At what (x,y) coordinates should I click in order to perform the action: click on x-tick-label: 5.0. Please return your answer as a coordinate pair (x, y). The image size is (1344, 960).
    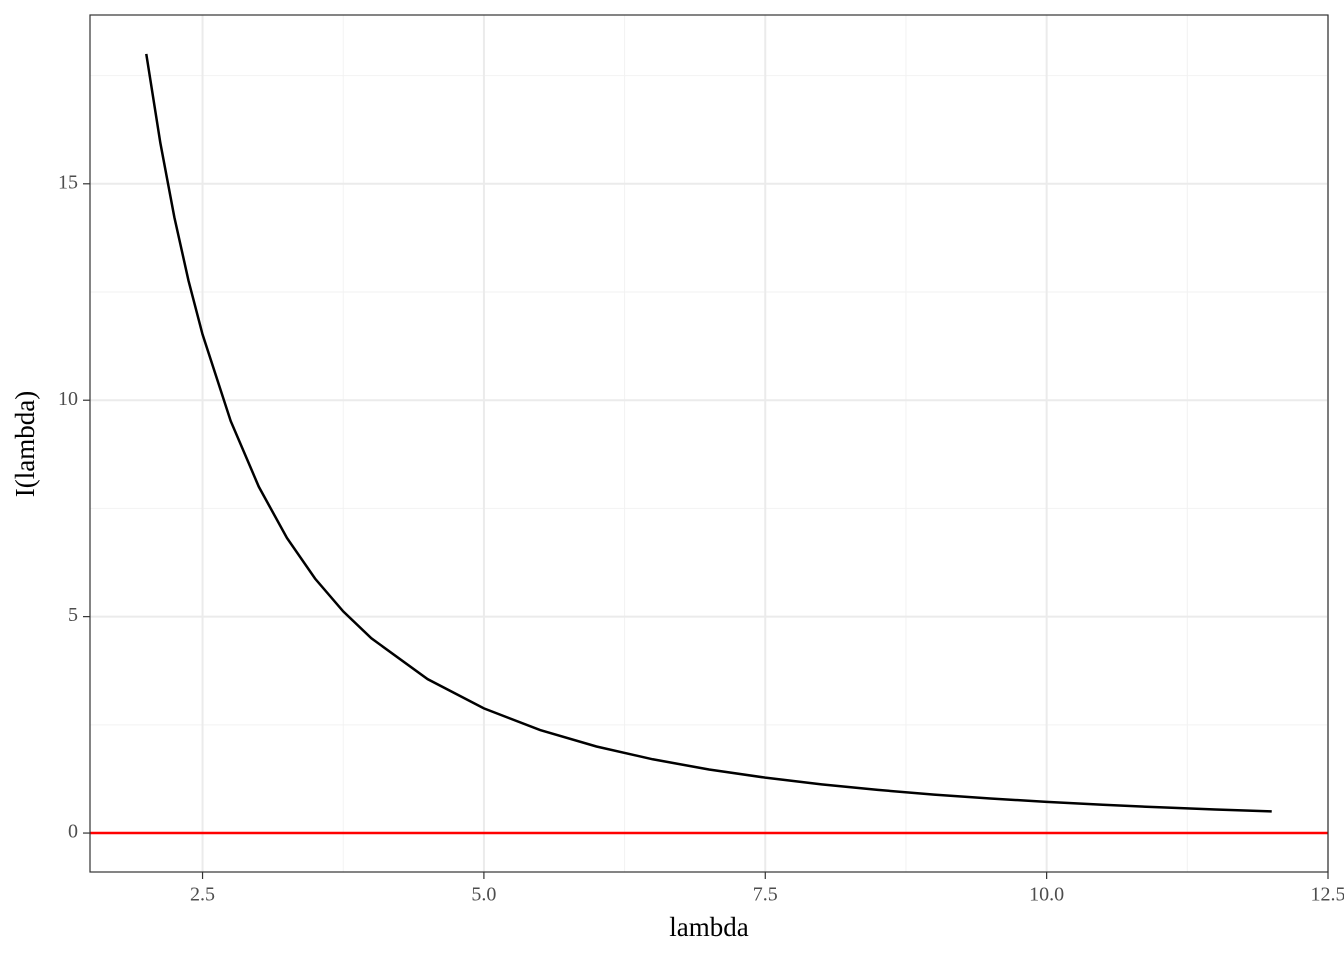
    Looking at the image, I should click on (483, 895).